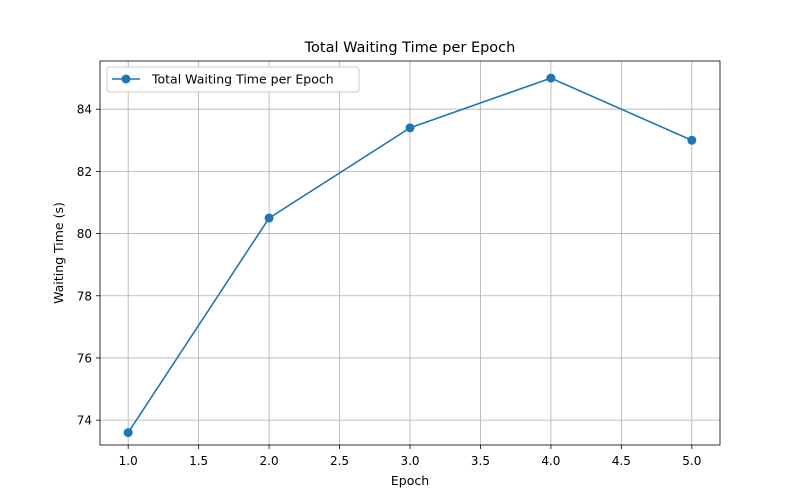  I want to click on x-tick-label: 3.0, so click(409, 461).